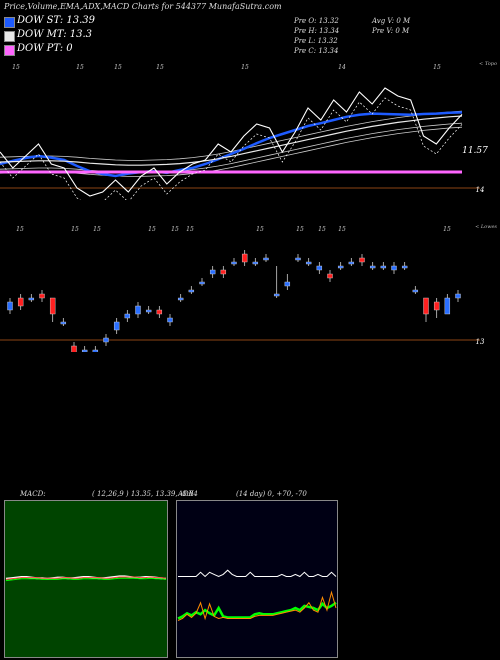  Describe the element at coordinates (486, 227) in the screenshot. I see `candle-top-label: < Lowes` at that location.